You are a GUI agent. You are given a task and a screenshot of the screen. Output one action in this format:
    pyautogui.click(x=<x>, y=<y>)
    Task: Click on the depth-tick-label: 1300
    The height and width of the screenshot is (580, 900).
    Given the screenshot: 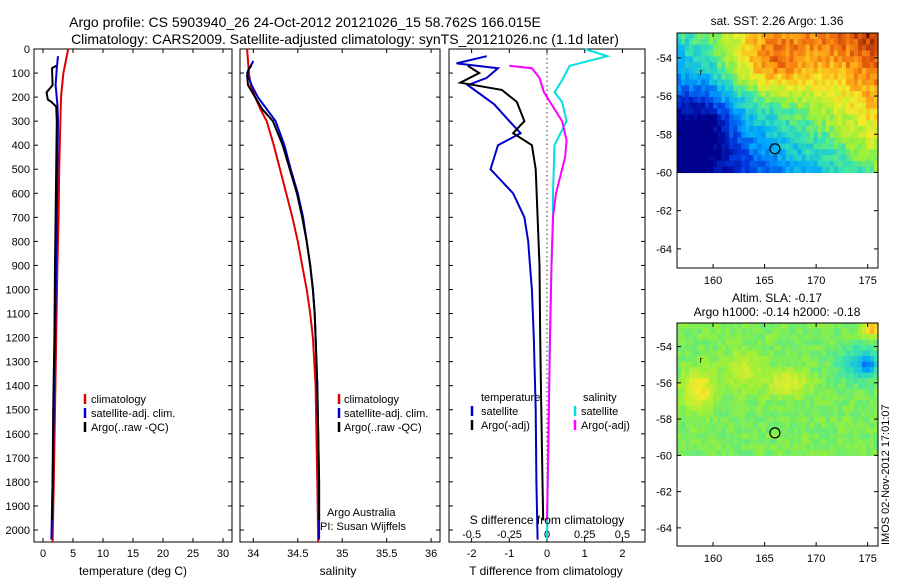 What is the action you would take?
    pyautogui.click(x=18, y=363)
    